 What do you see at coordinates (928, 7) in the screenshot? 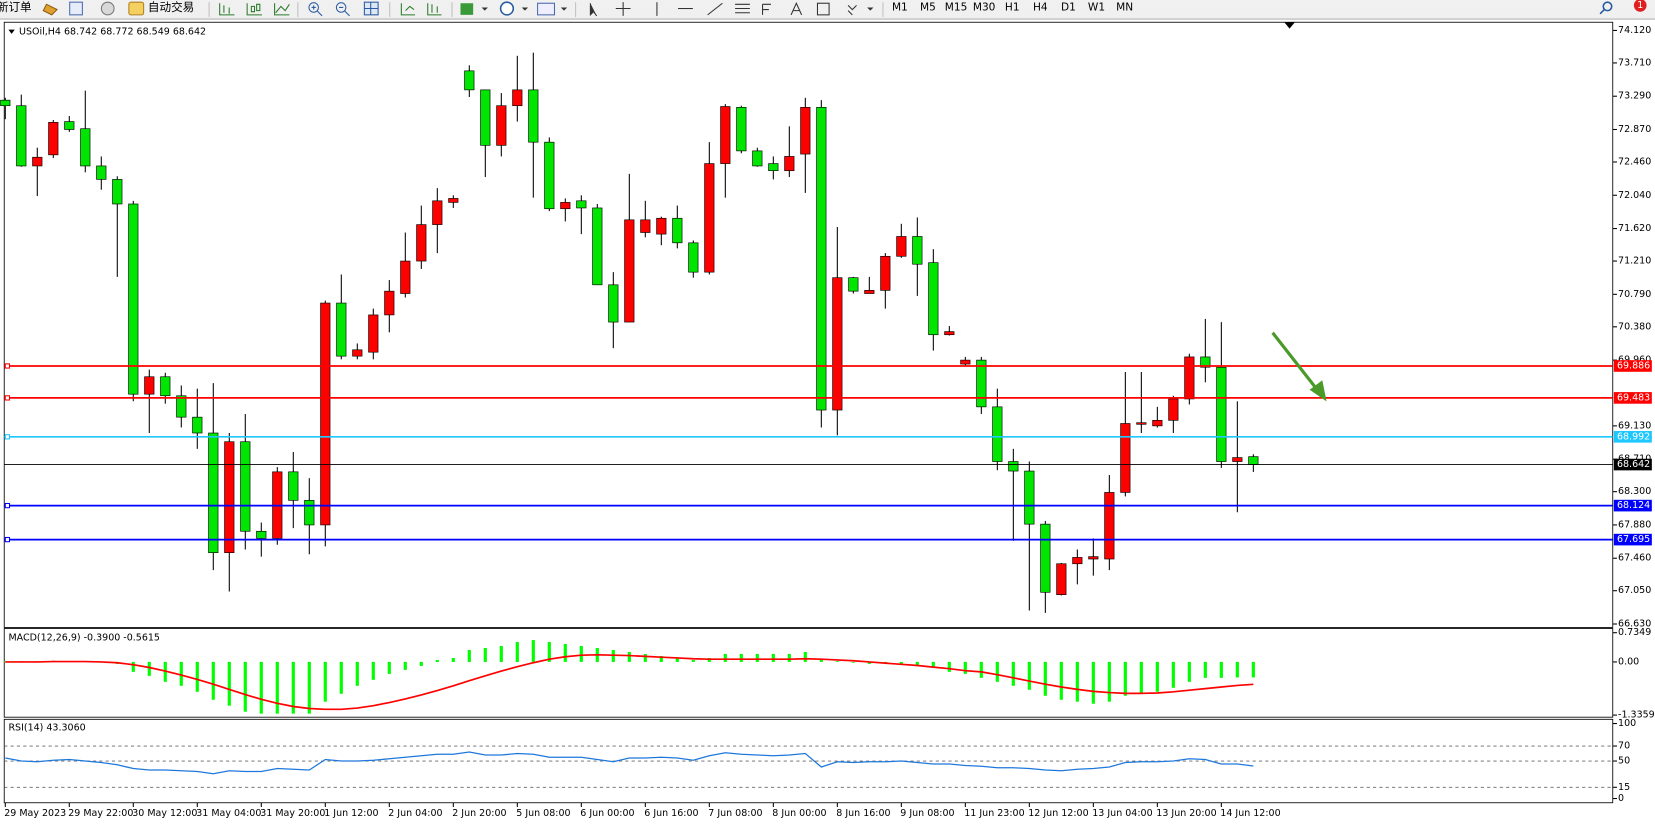
I see `timeframe-button: M5` at bounding box center [928, 7].